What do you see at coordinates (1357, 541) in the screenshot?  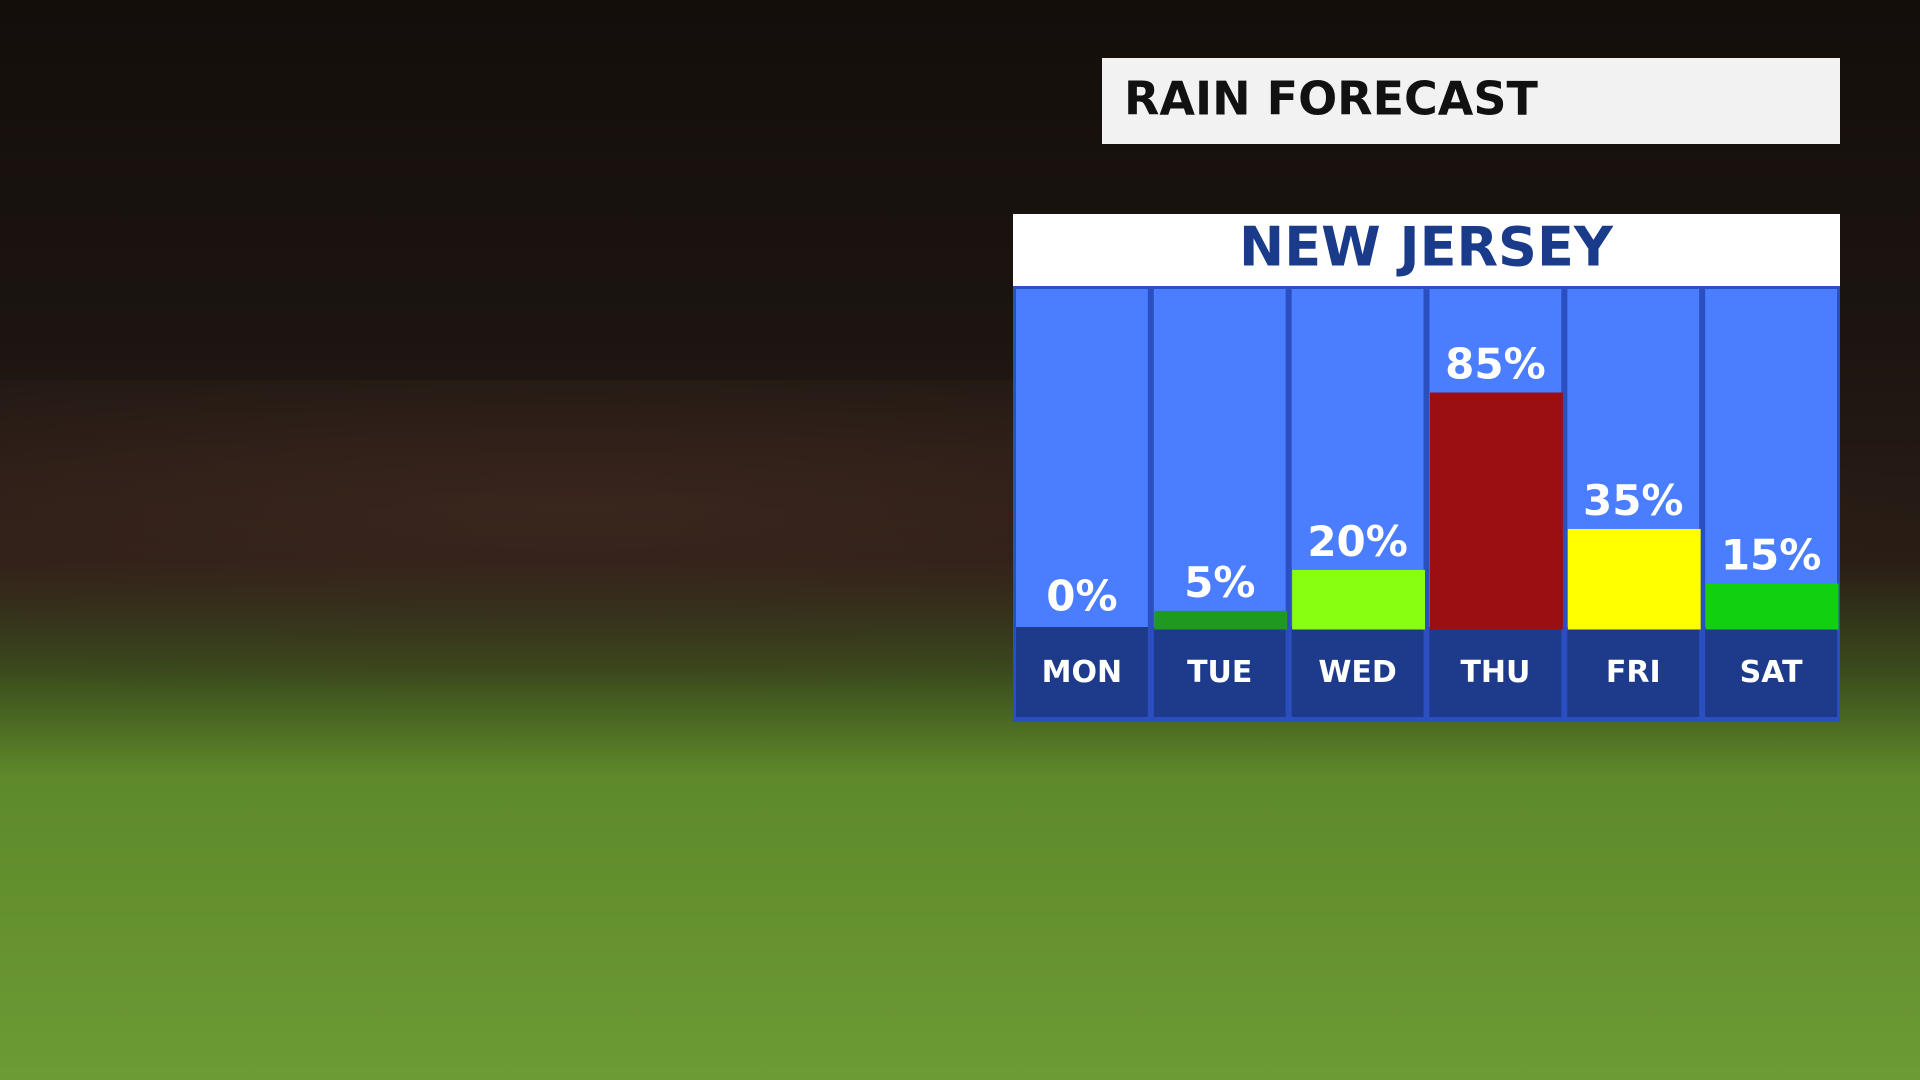 I see `value-label: 20%` at bounding box center [1357, 541].